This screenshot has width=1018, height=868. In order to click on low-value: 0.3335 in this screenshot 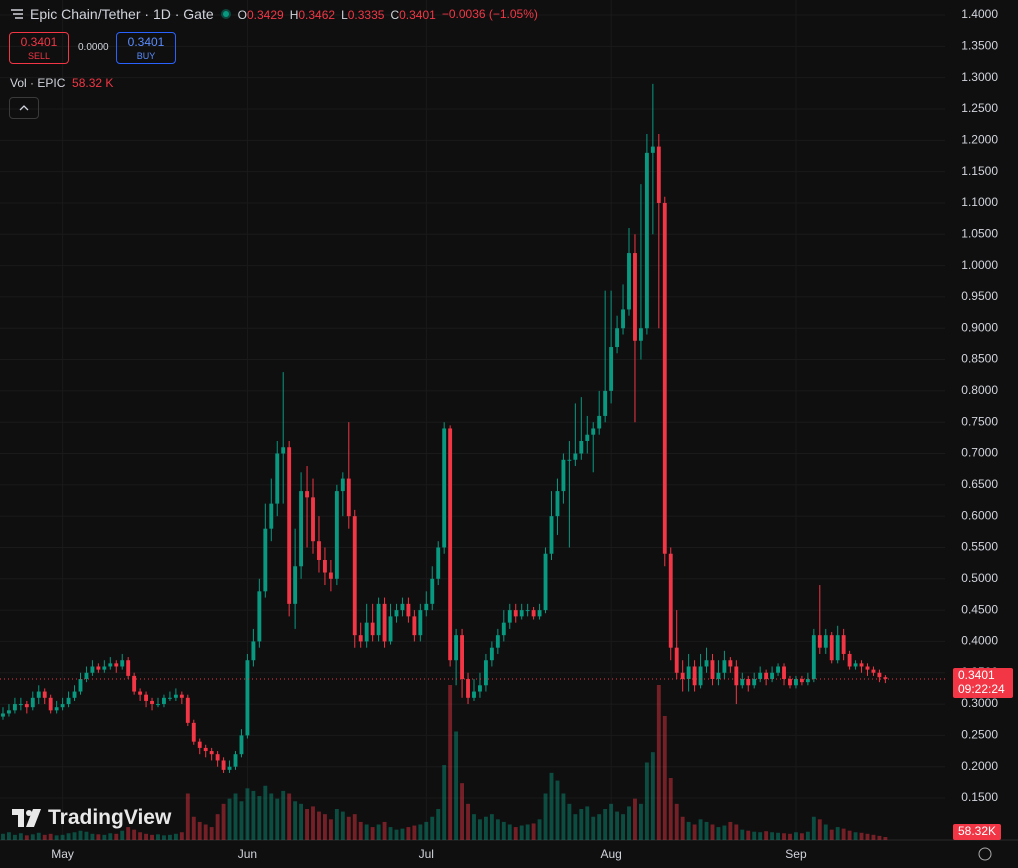, I will do `click(366, 15)`.